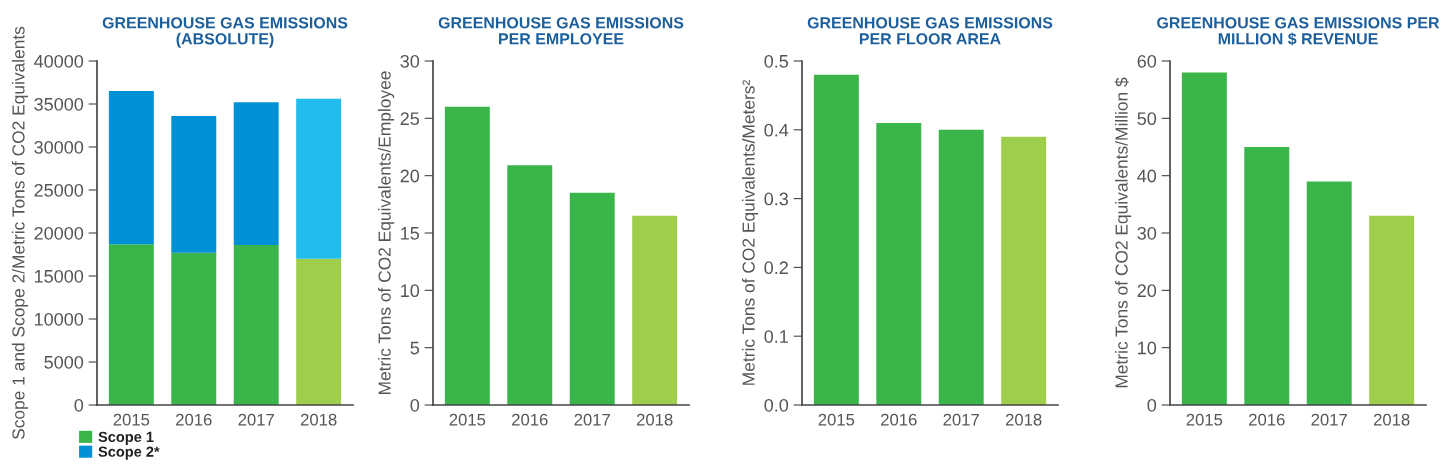 The height and width of the screenshot is (464, 1442). I want to click on y-tick-label: 0.0, so click(776, 405).